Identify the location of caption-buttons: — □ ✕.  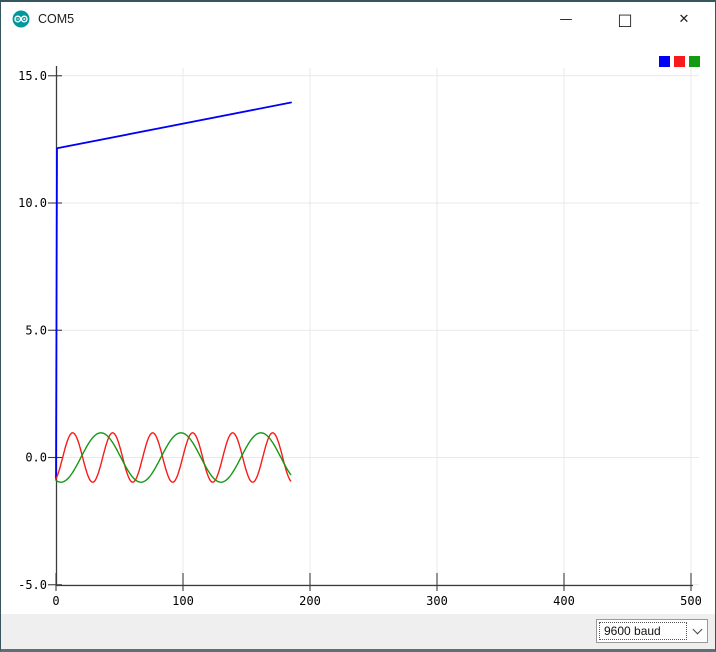
(625, 19).